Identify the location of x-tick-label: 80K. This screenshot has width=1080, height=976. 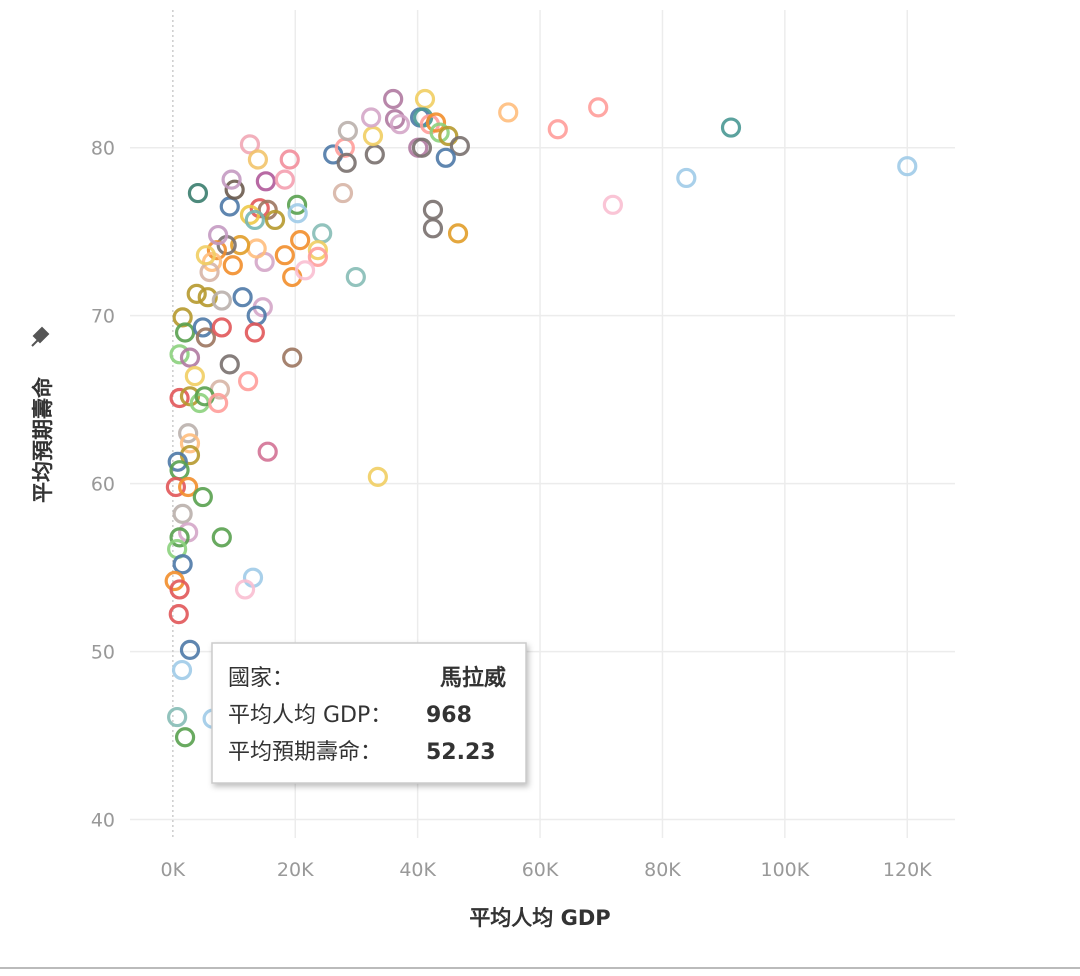
(662, 870).